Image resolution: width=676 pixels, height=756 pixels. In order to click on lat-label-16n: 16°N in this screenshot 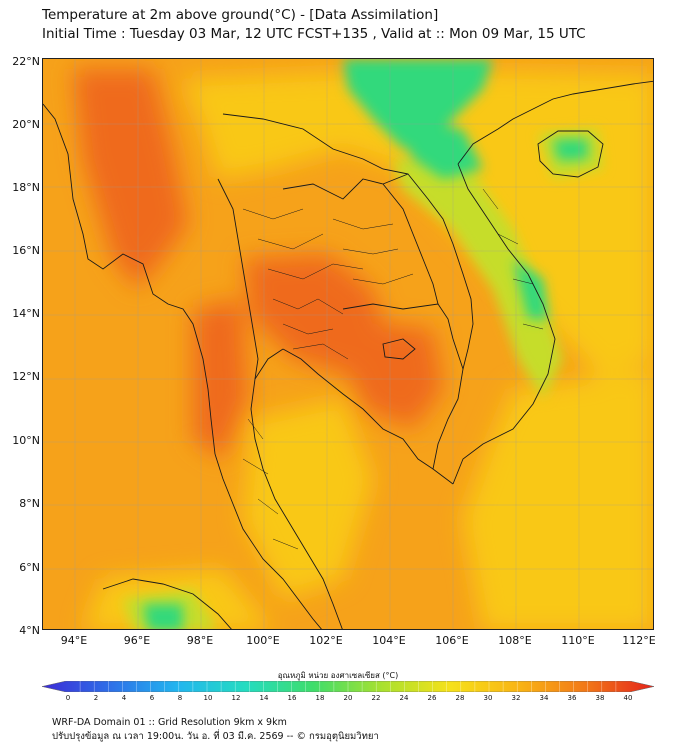, I will do `click(26, 250)`.